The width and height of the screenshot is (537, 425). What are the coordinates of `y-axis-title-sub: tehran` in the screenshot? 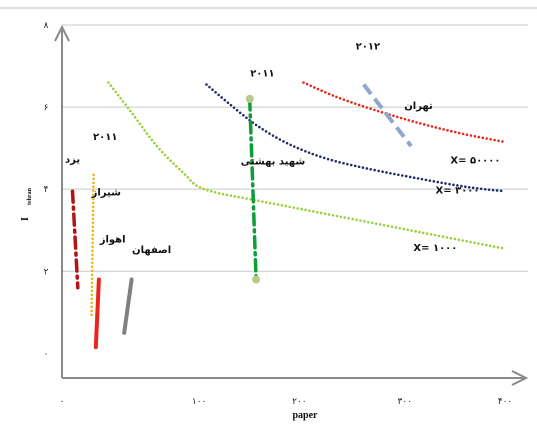 It's located at (30, 196).